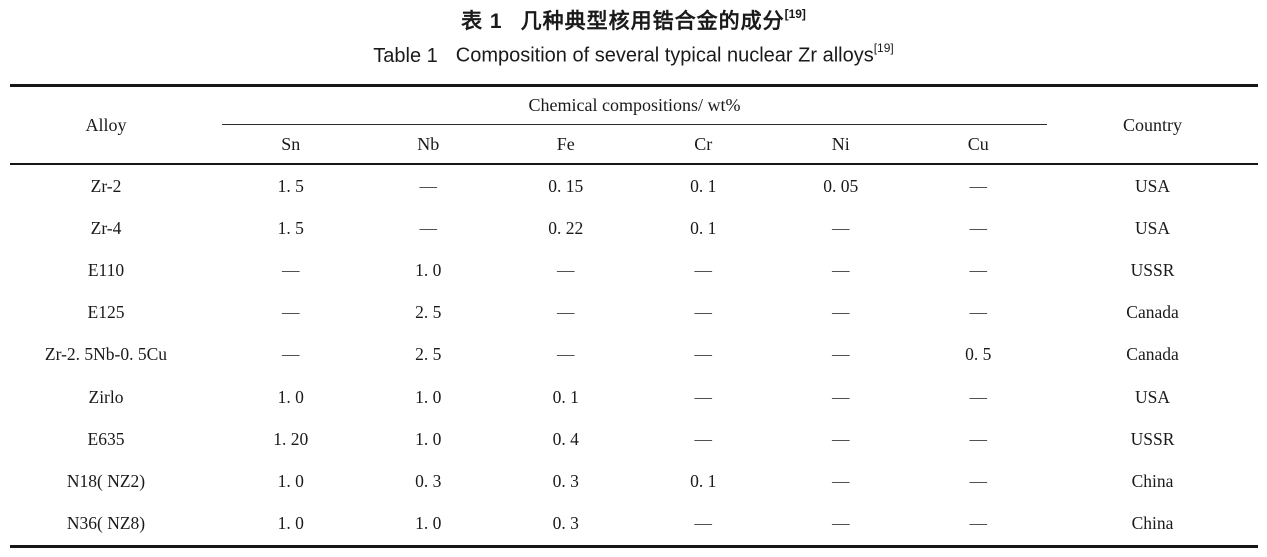  I want to click on col-header-alloy: Alloy, so click(106, 124).